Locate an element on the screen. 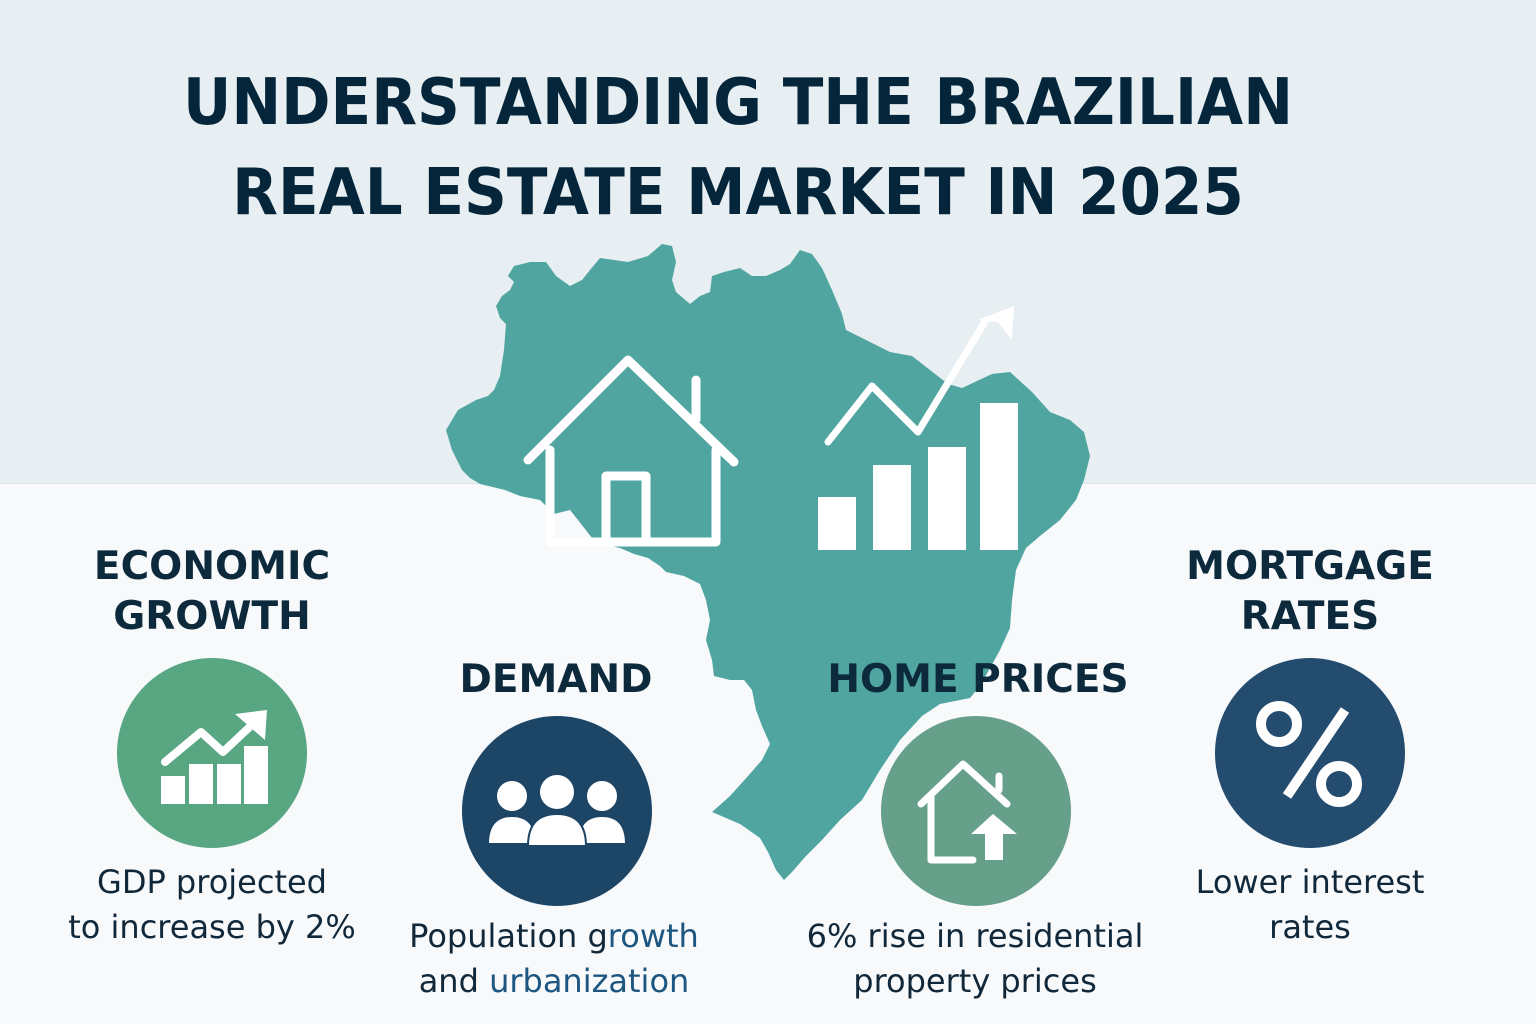  section-mortgage-rates: MORTGAGE RATES is located at coordinates (1310, 592).